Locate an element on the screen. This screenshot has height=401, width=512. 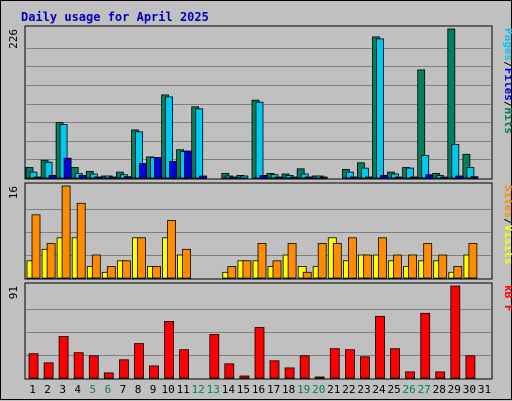
x-tick-label: 7 is located at coordinates (123, 389).